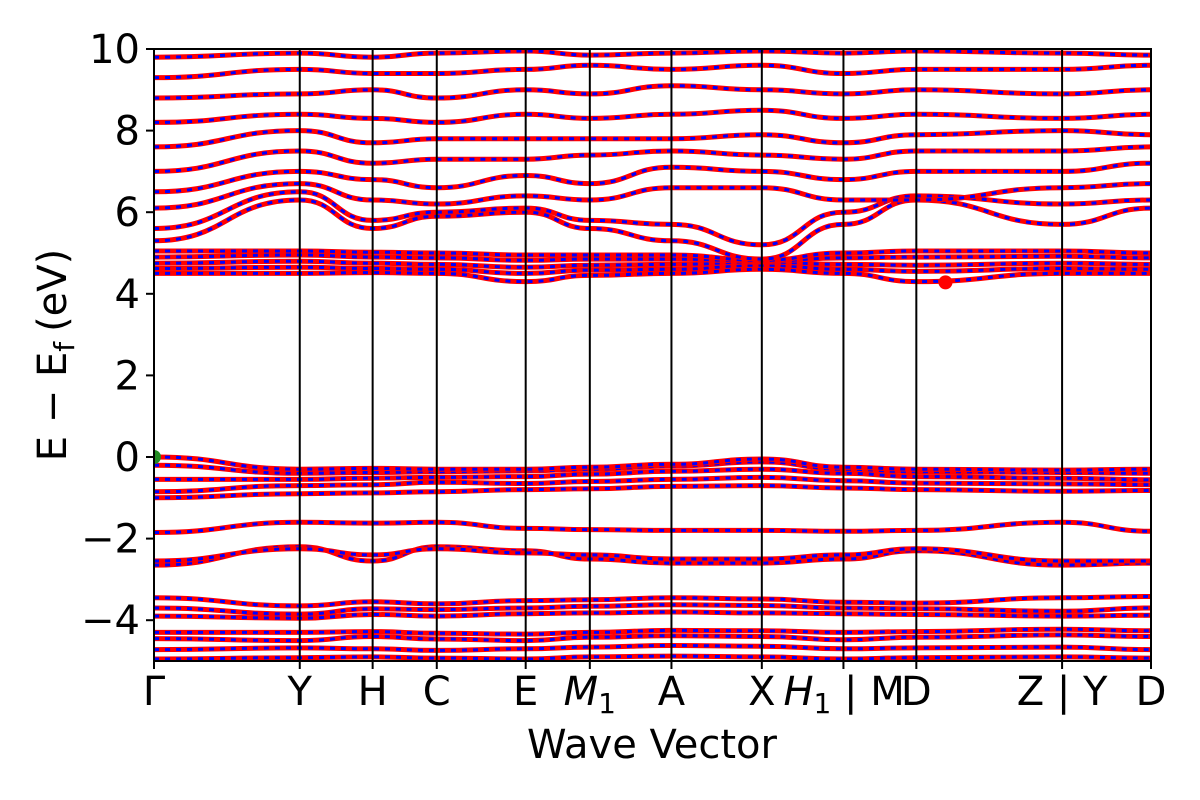 The width and height of the screenshot is (1200, 800). I want to click on x-tick-label-main: Y, so click(300, 692).